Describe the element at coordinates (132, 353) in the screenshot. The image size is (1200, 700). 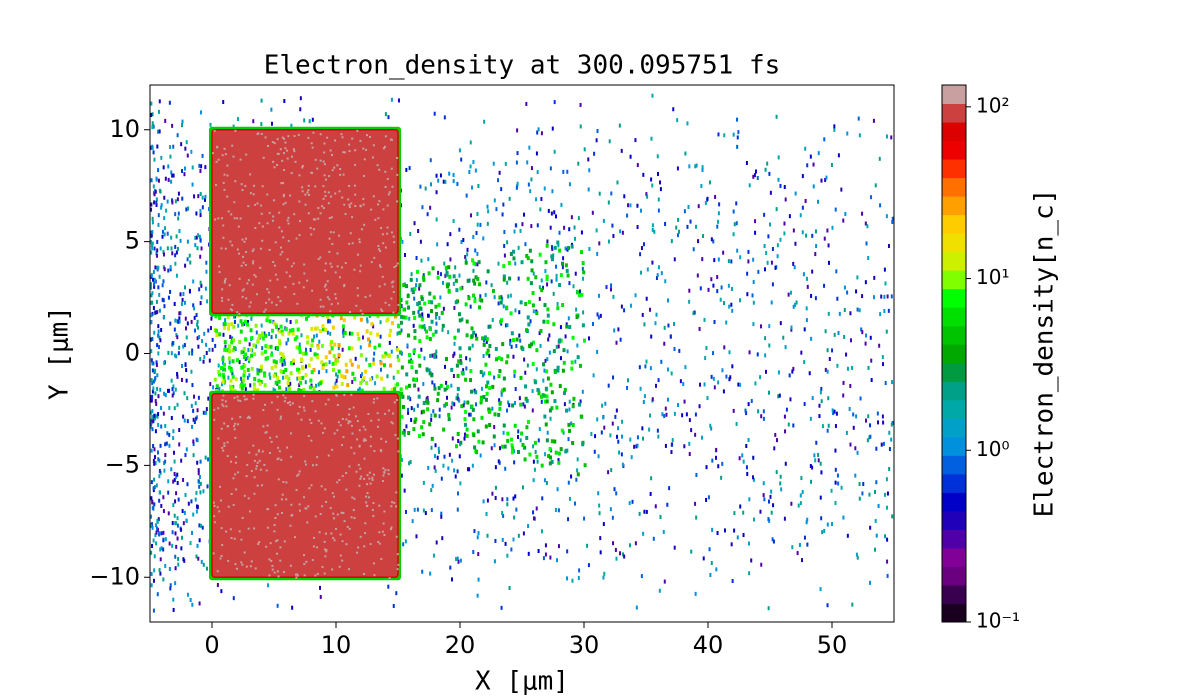
I see `y-tick-label: 0` at that location.